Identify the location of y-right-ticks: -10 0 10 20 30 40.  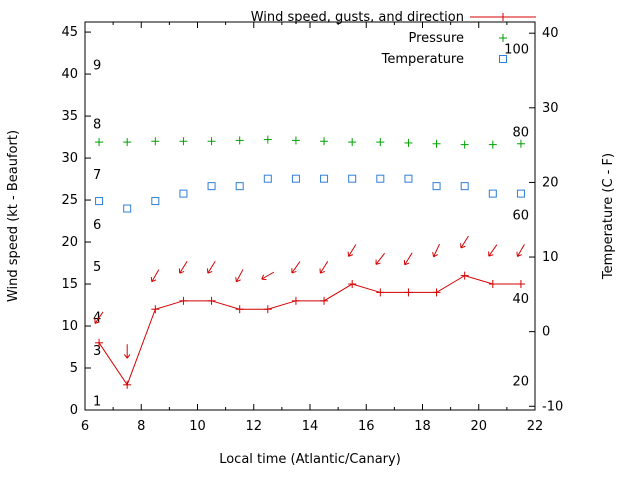
(546, 220).